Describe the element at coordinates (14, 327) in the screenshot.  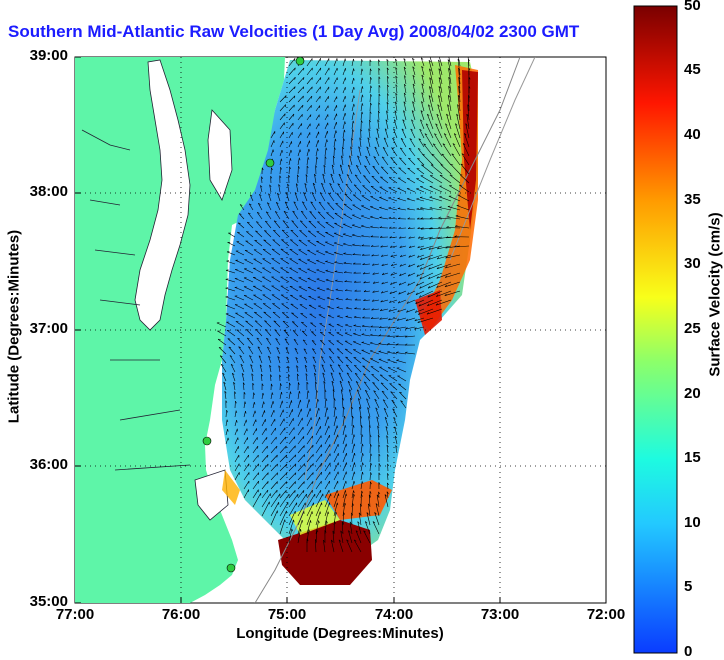
I see `y-axis-label: Latitude (Degrees:Minutes)` at that location.